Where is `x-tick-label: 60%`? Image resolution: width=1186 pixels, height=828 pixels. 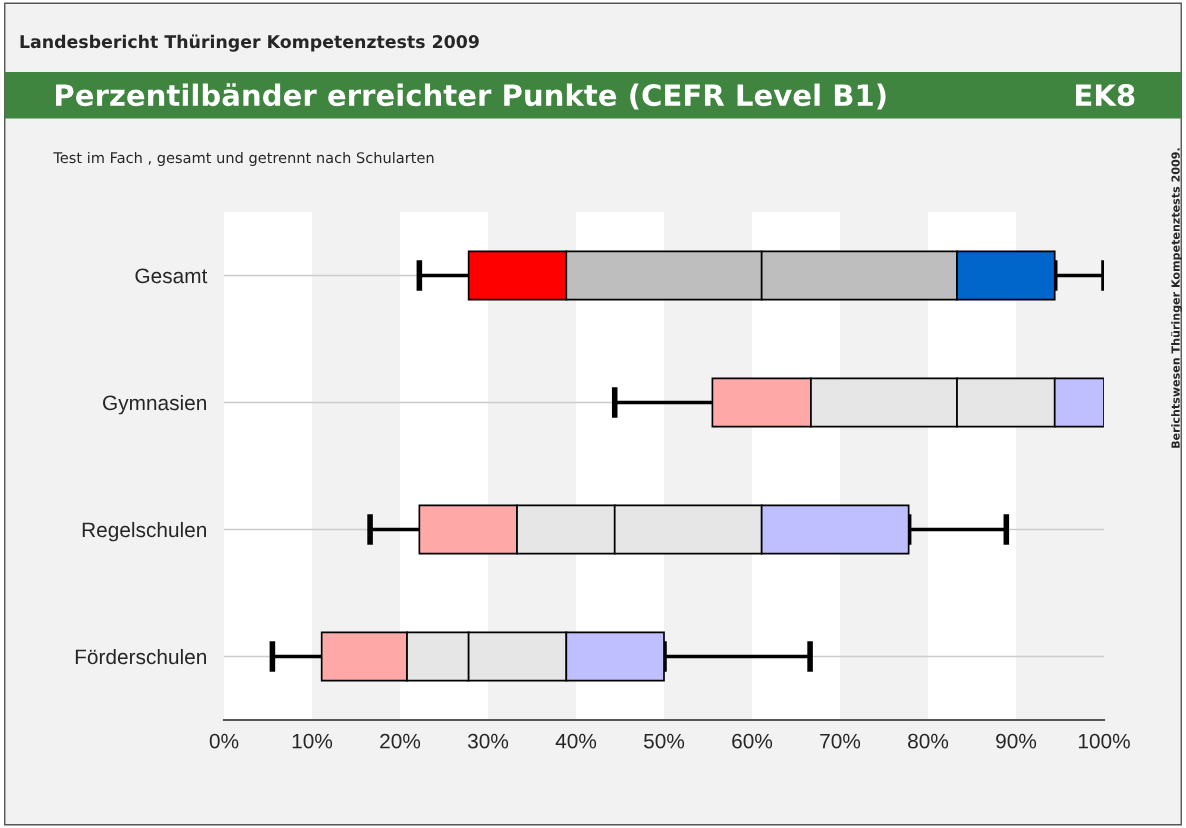
x-tick-label: 60% is located at coordinates (752, 741).